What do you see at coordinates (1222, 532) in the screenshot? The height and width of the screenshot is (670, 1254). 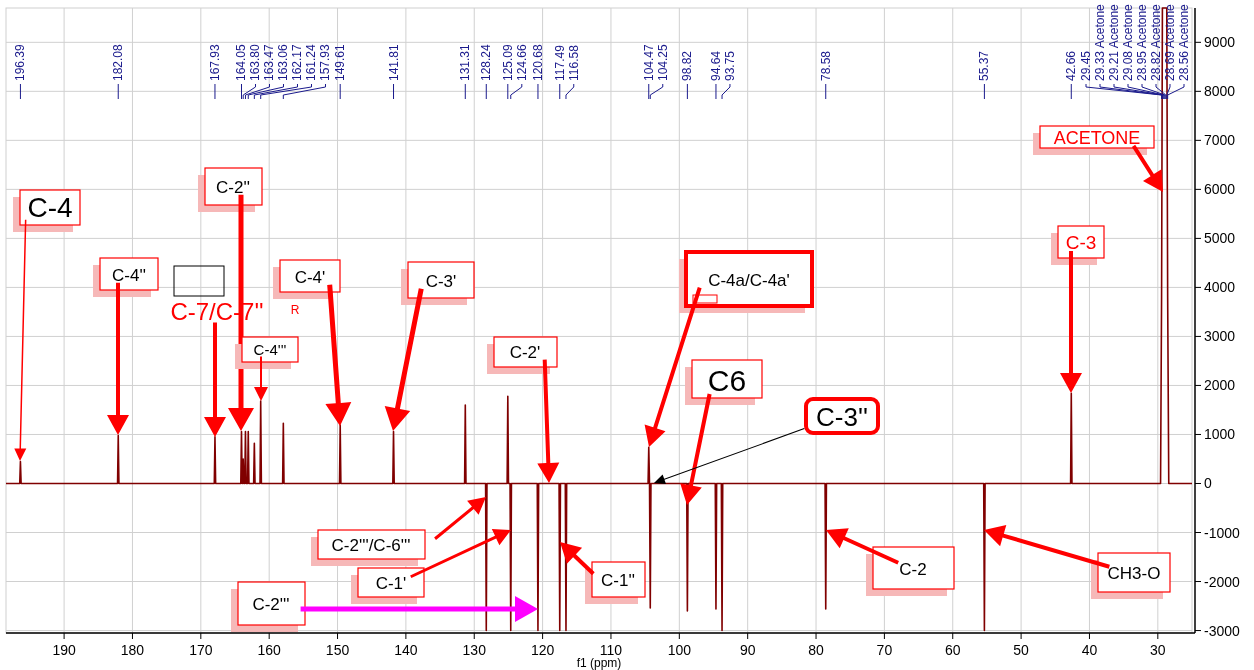 I see `y-tick-label: -1000` at bounding box center [1222, 532].